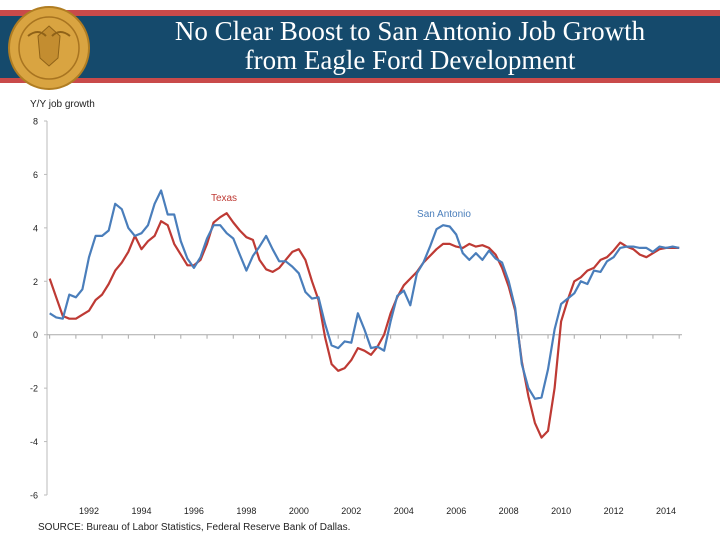 This screenshot has height=540, width=720. What do you see at coordinates (224, 198) in the screenshot?
I see `annotation-texas: Texas` at bounding box center [224, 198].